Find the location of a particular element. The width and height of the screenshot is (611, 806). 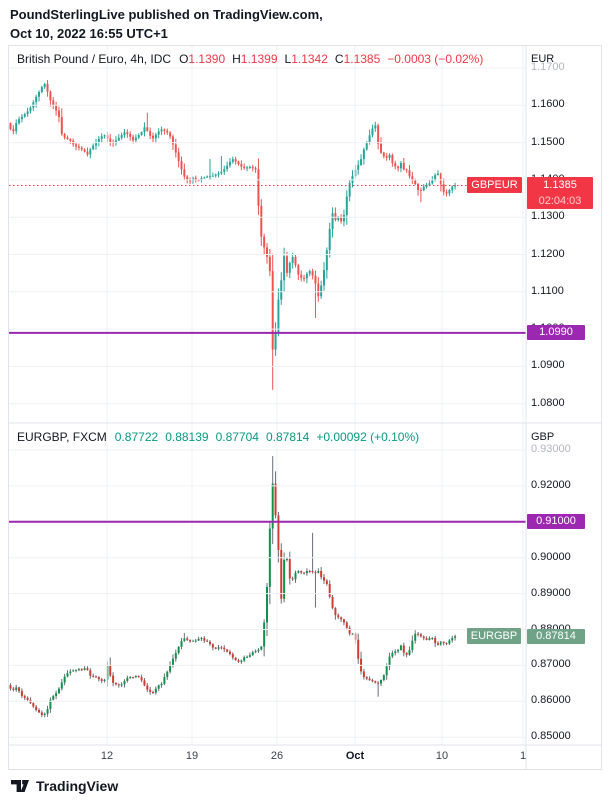

eurgbp-last-price-label: 0.87814 is located at coordinates (556, 636).